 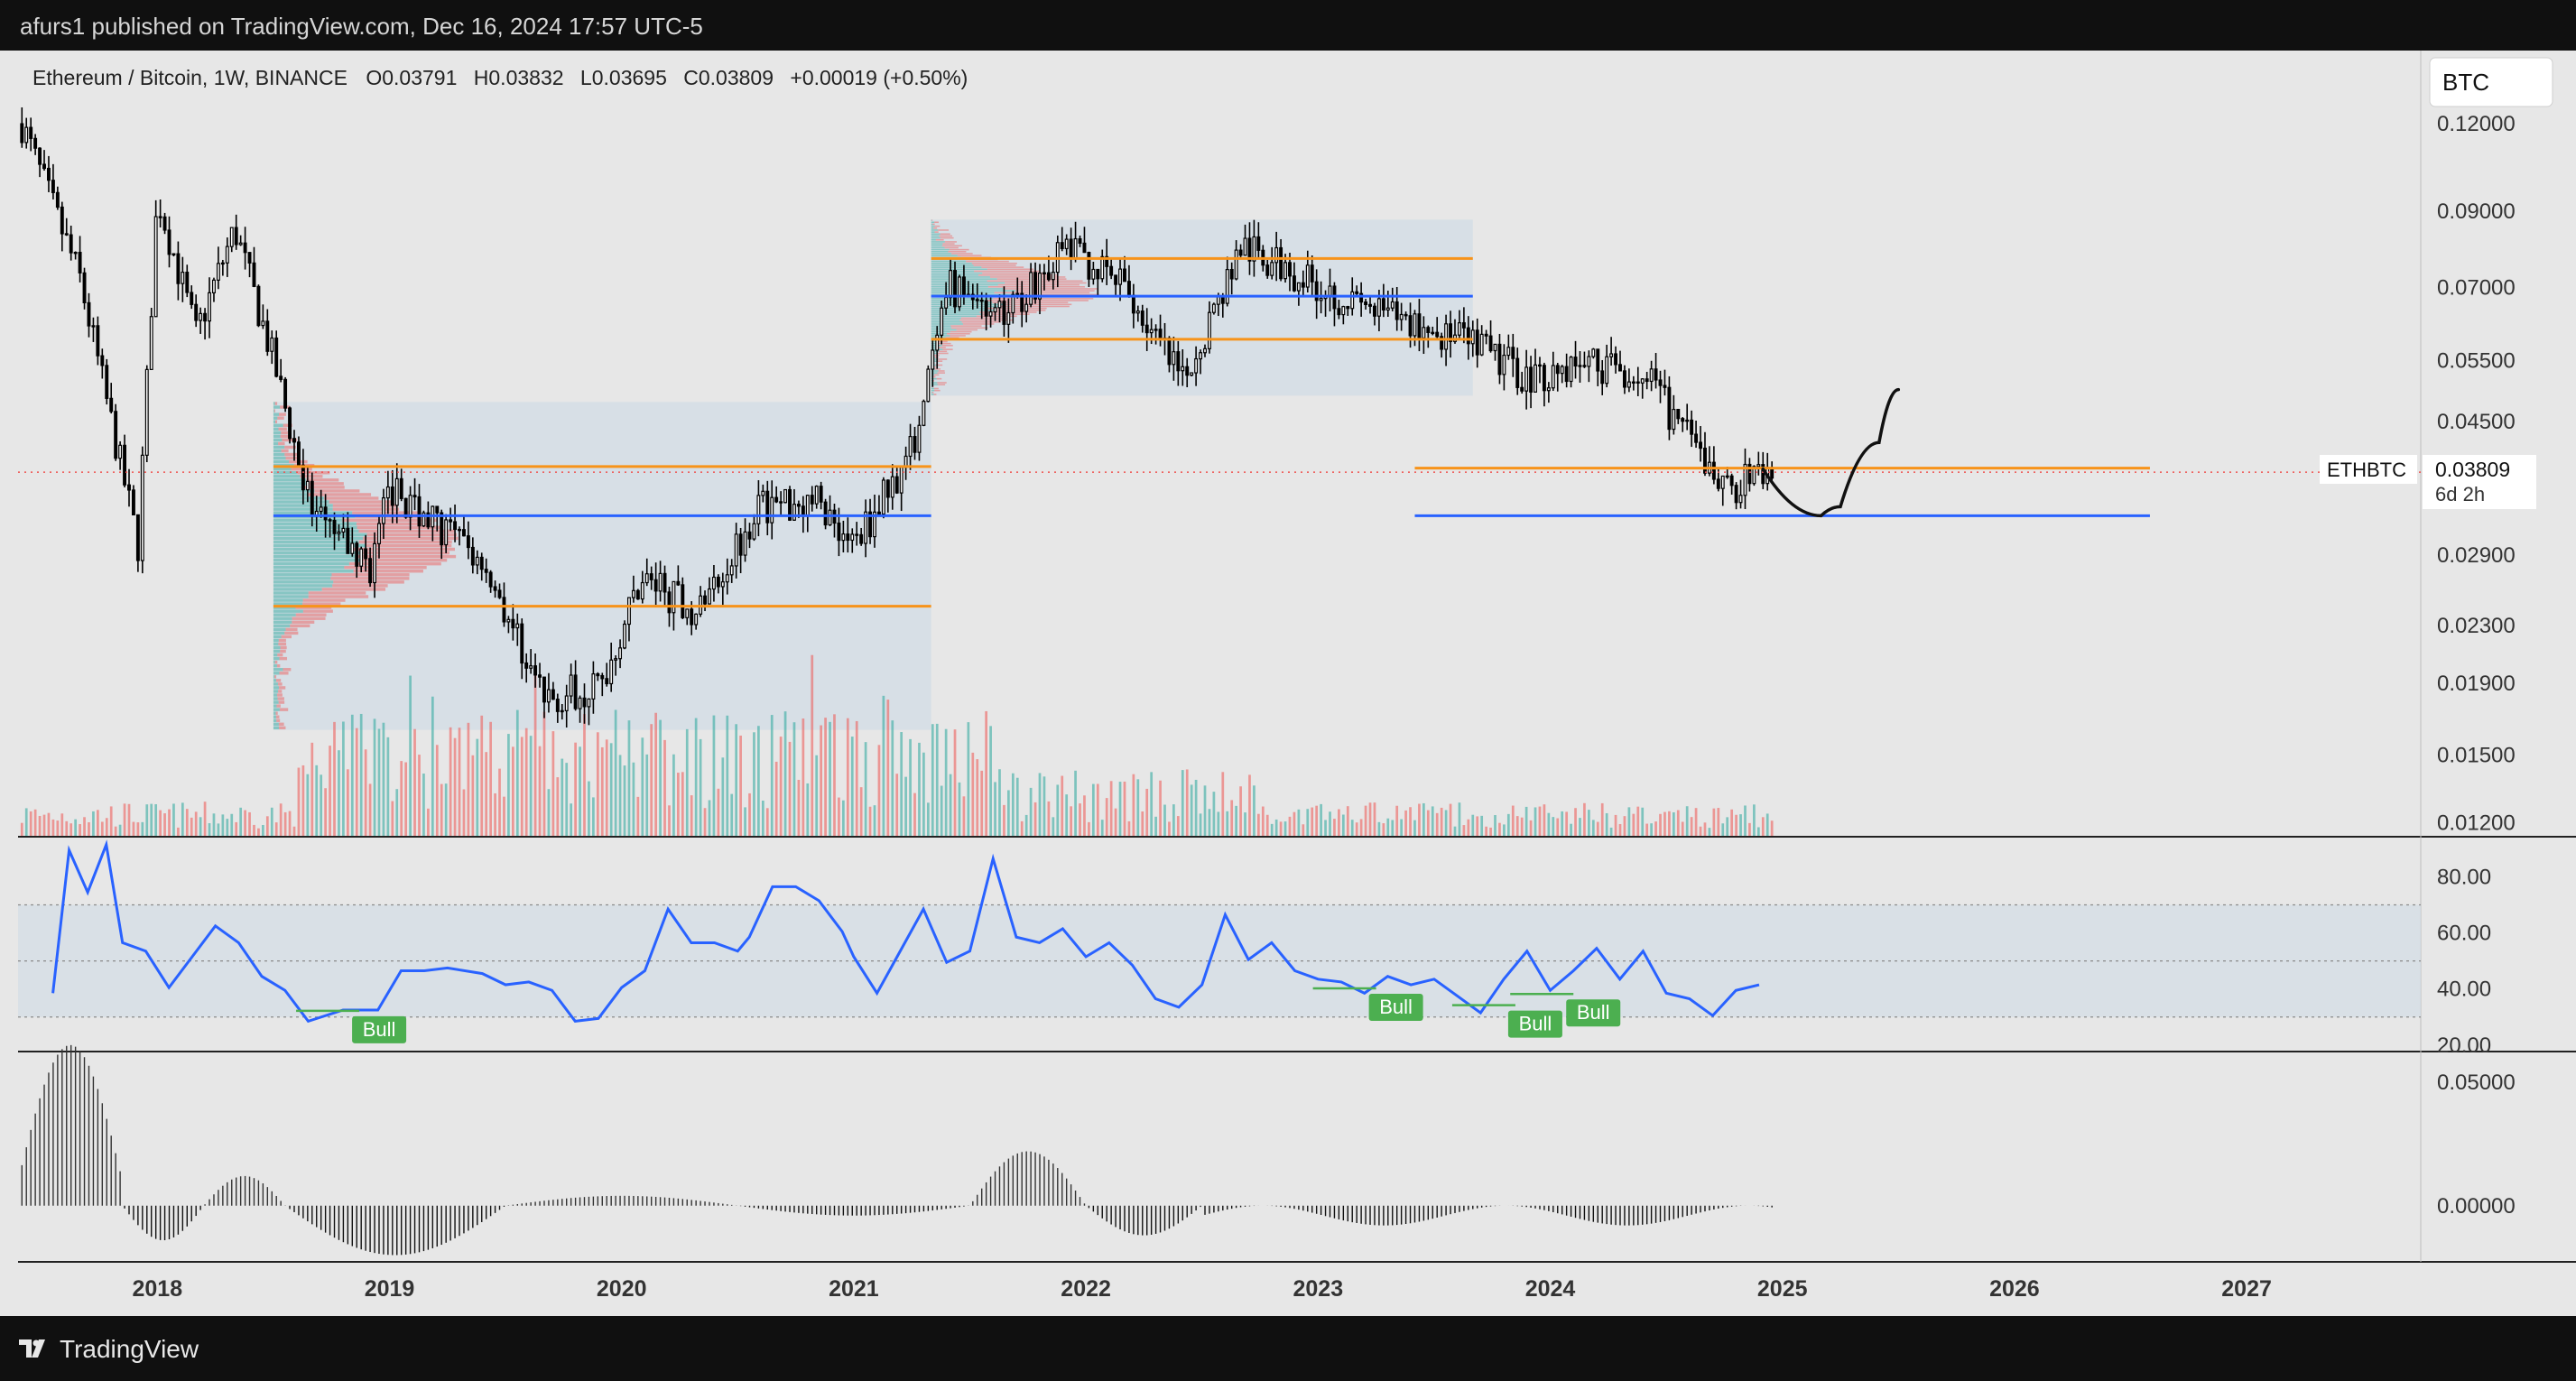 I want to click on year-tick-label: 2020, so click(x=622, y=1289).